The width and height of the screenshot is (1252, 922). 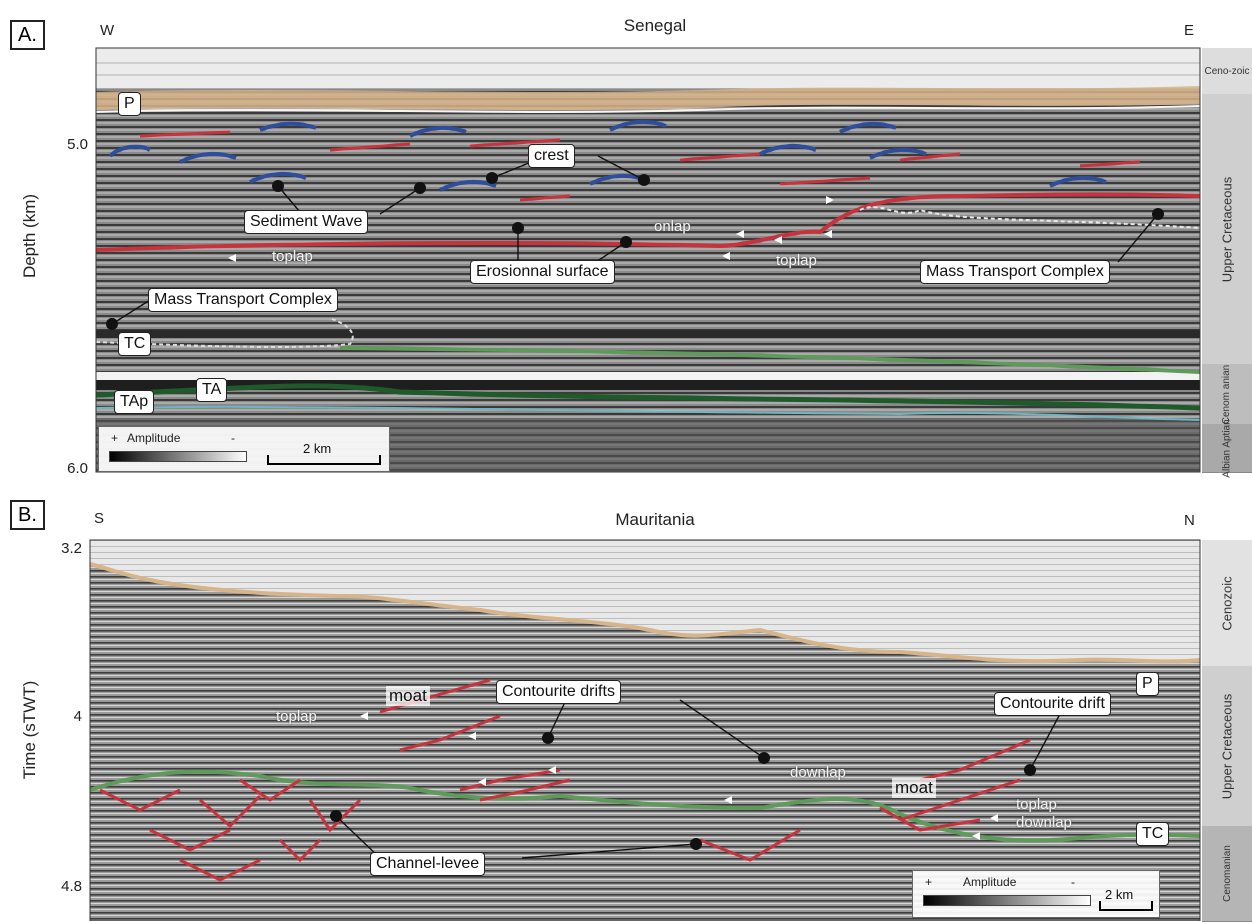 I want to click on panel-b-scale-bar, so click(x=1126, y=906).